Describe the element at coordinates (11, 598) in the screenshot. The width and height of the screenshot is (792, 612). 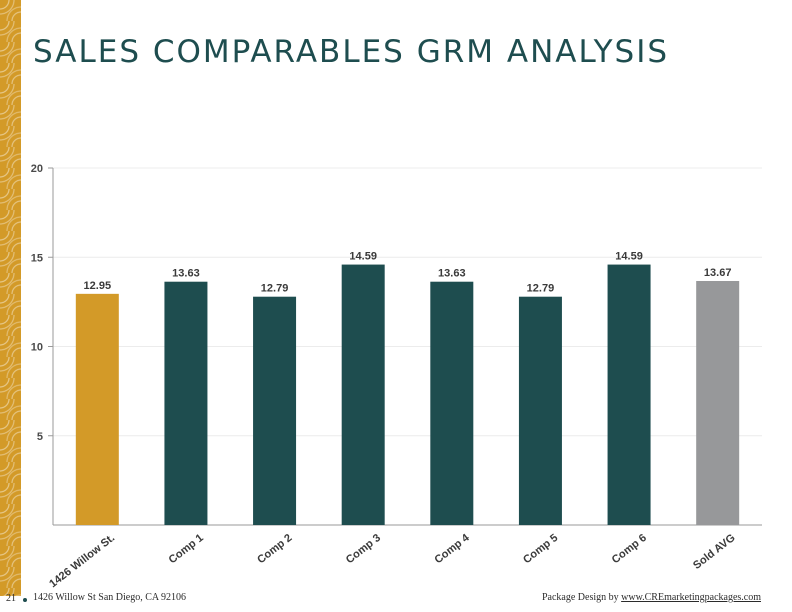
I see `page-number: 21` at that location.